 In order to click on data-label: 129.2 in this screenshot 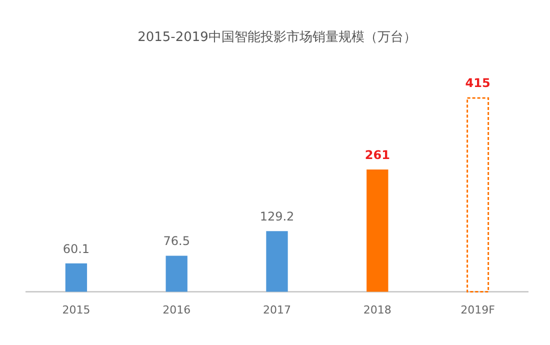, I will do `click(277, 217)`.